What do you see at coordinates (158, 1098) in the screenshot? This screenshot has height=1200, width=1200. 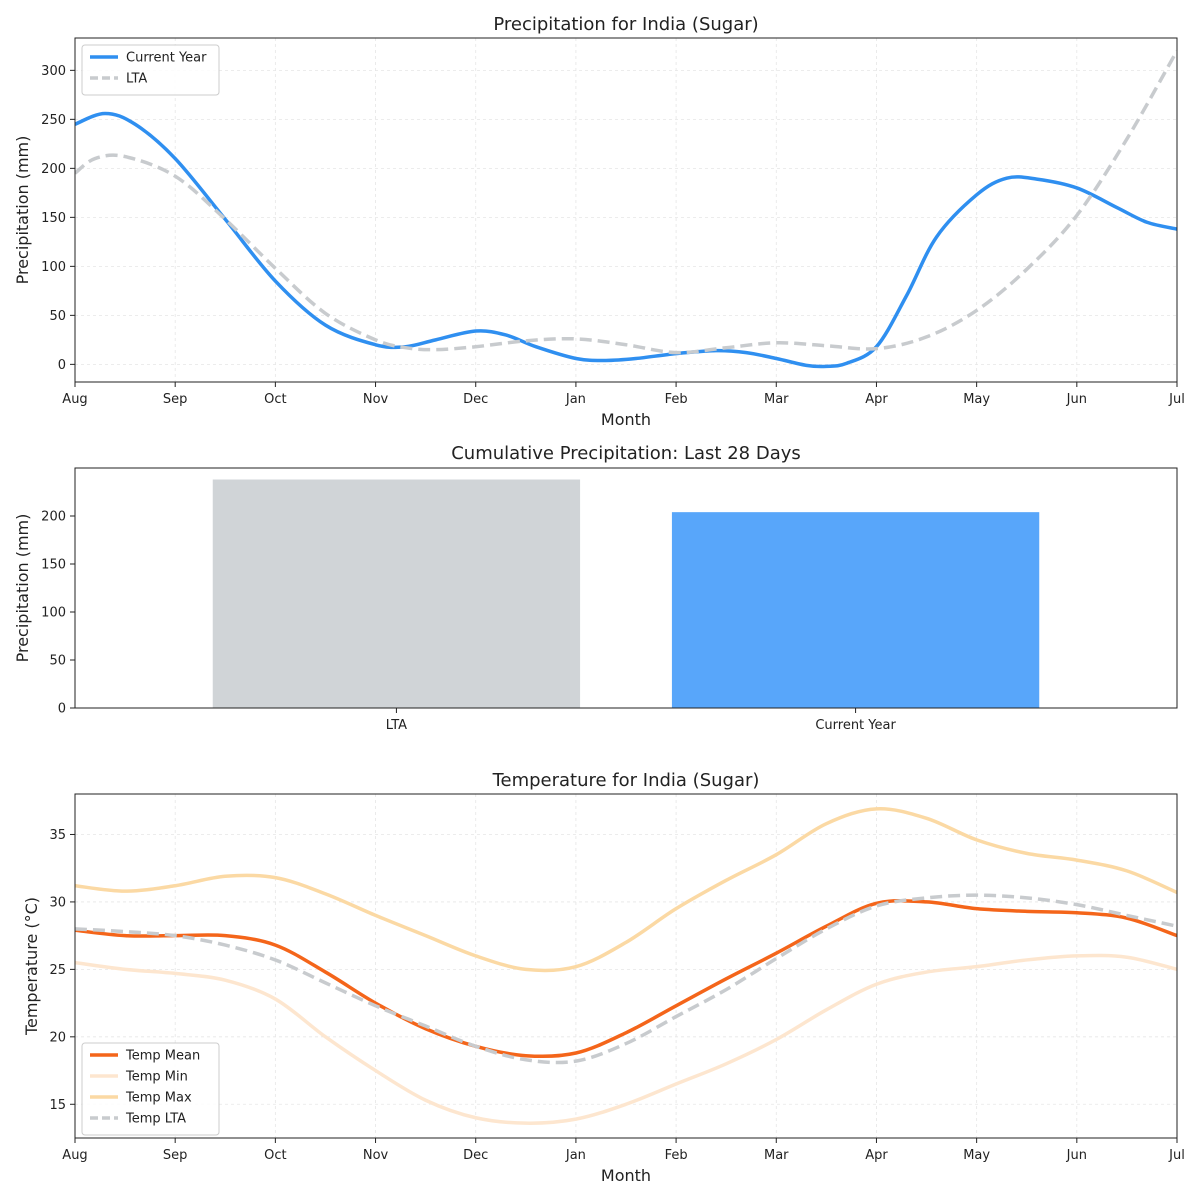 I see `legend-label-temp-max: Temp Max` at bounding box center [158, 1098].